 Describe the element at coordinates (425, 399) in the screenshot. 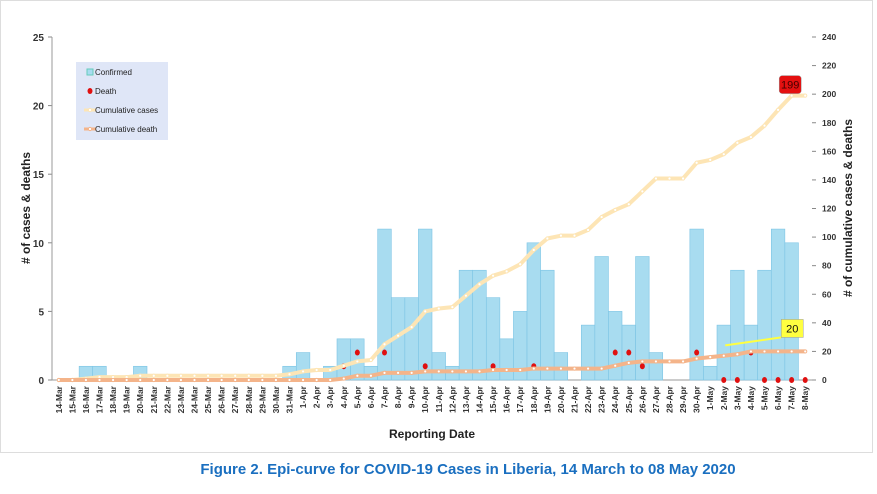

I see `x-tick-label: 10-Apr` at that location.